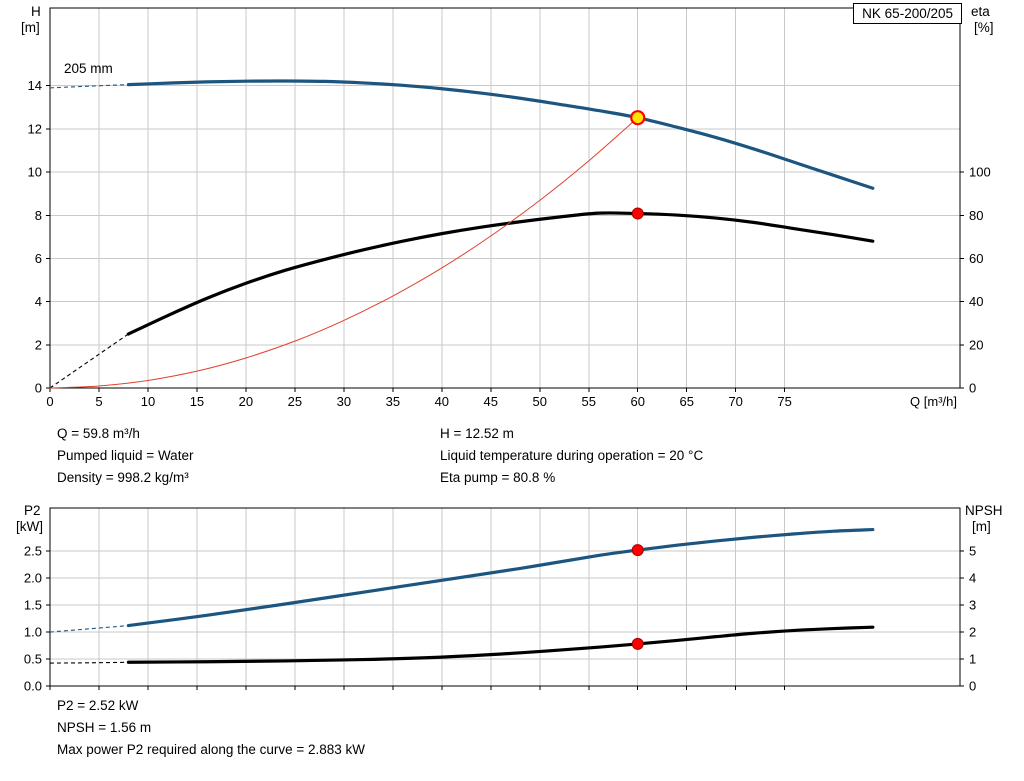  What do you see at coordinates (984, 27) in the screenshot?
I see `eta-axis-unit: [%]` at bounding box center [984, 27].